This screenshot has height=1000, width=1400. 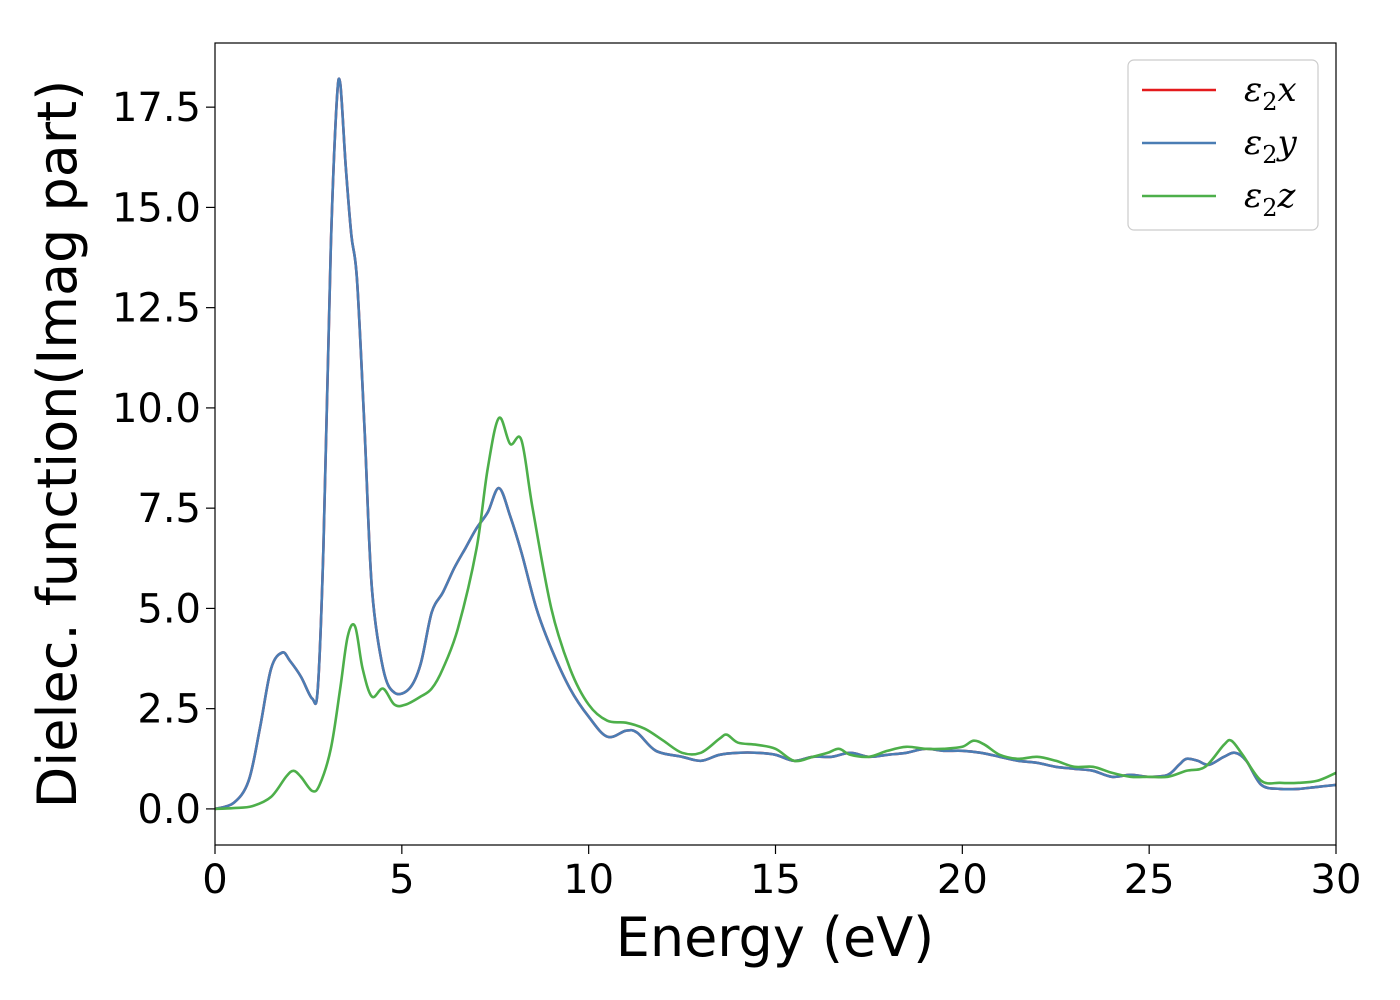 I want to click on x-tick-label: 20, so click(x=962, y=880).